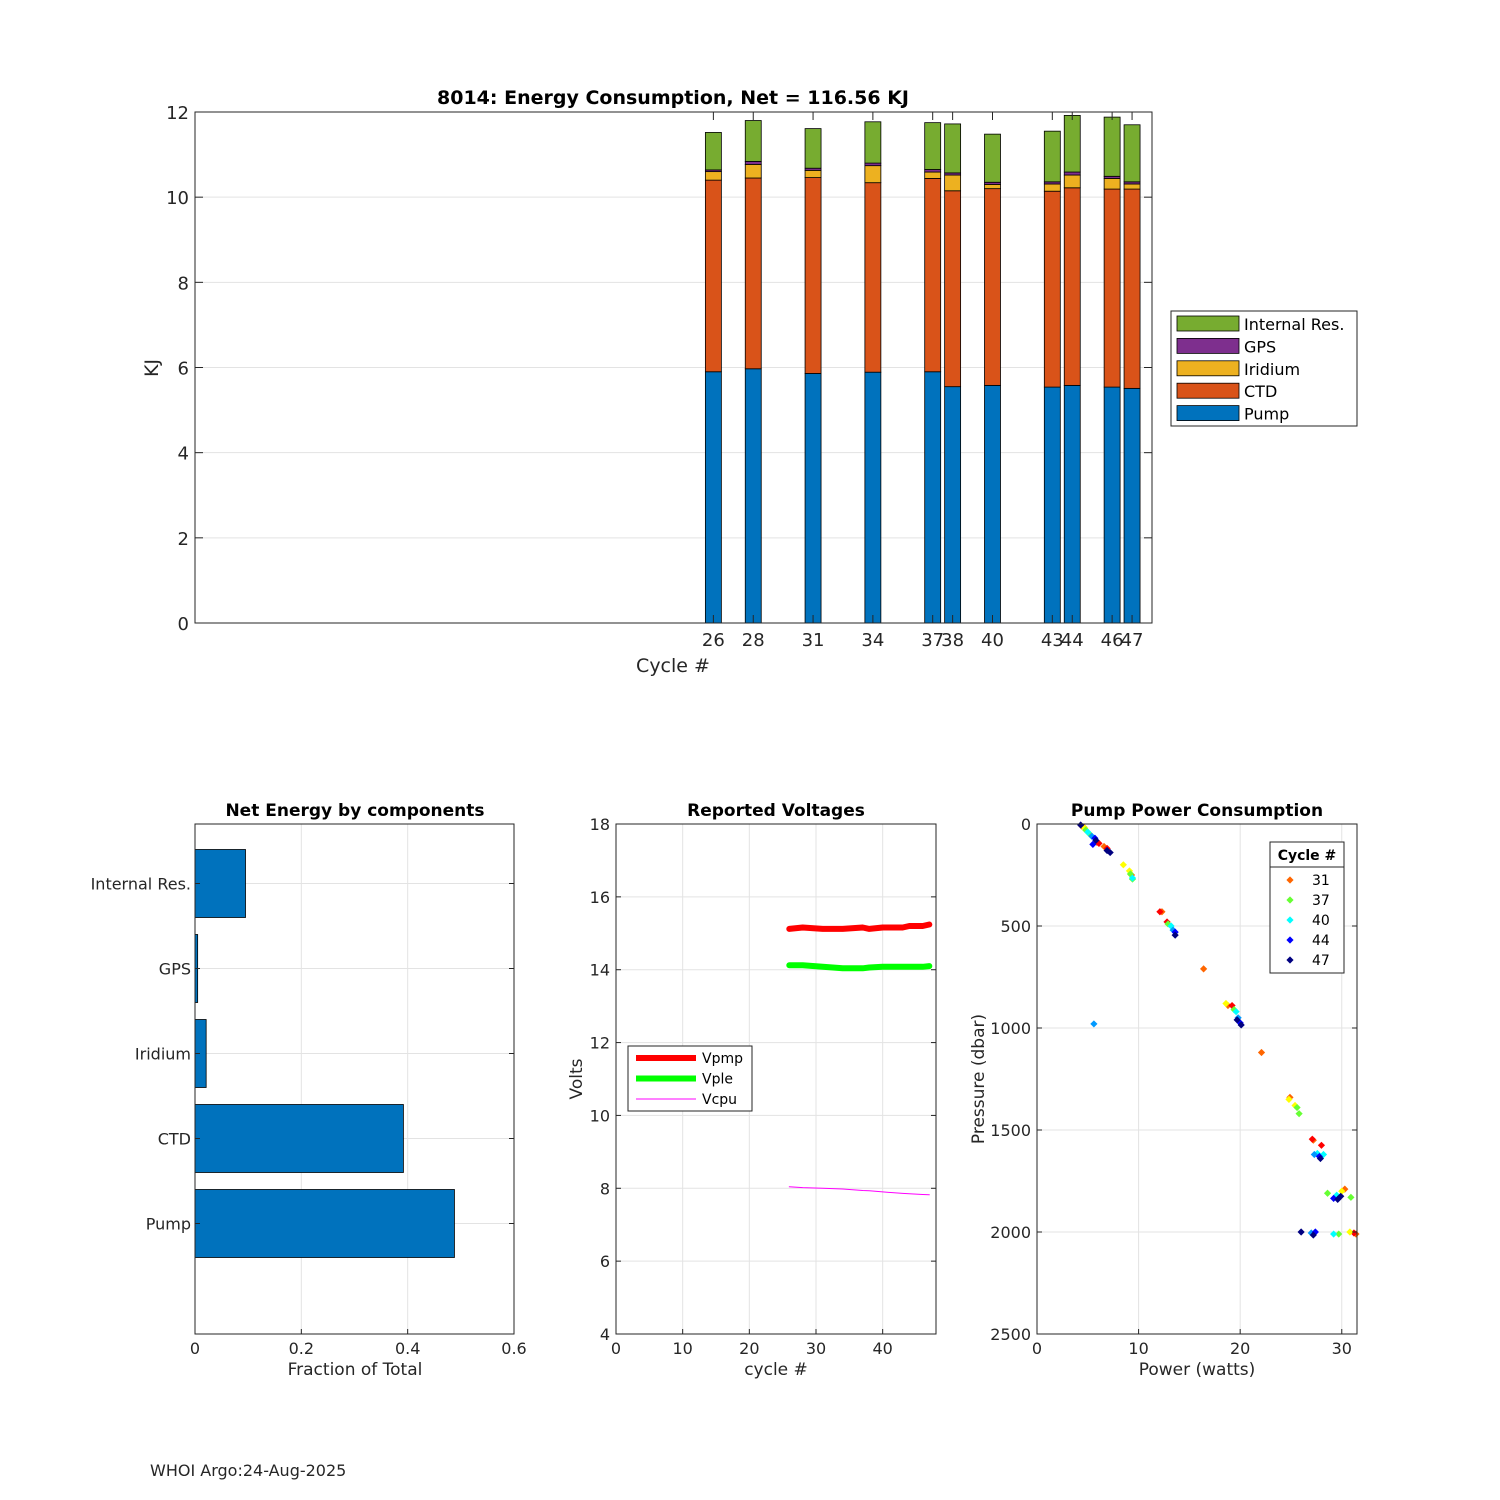 The height and width of the screenshot is (1500, 1500). I want to click on voltages-axes-box, so click(776, 1079).